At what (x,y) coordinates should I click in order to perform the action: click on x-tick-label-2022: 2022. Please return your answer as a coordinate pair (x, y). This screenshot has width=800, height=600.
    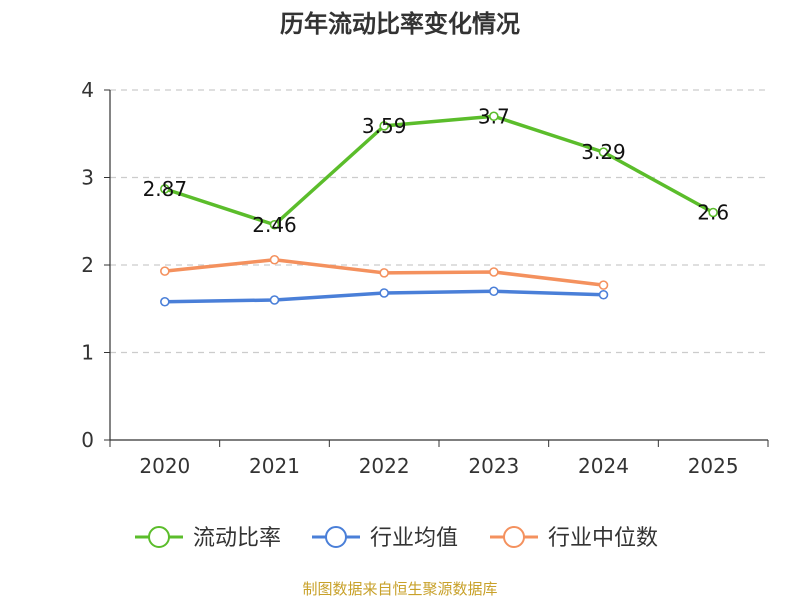
    Looking at the image, I should click on (384, 466).